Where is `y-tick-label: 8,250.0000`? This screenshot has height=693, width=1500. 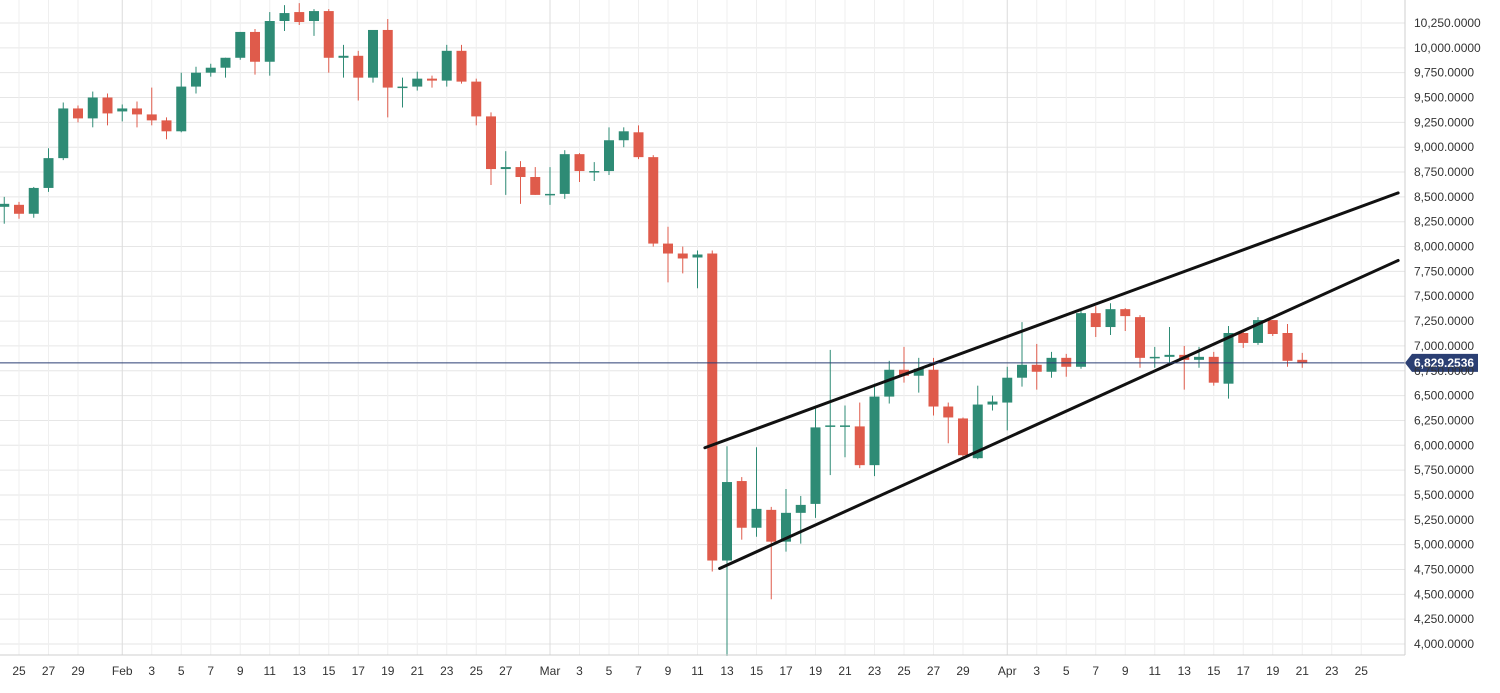
y-tick-label: 8,250.0000 is located at coordinates (1444, 222).